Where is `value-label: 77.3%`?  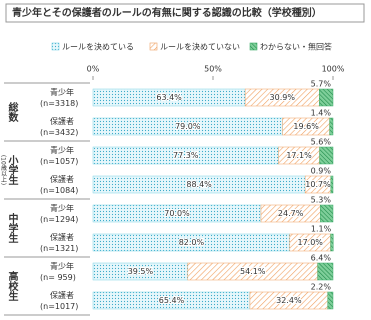
value-label: 77.3% is located at coordinates (186, 155).